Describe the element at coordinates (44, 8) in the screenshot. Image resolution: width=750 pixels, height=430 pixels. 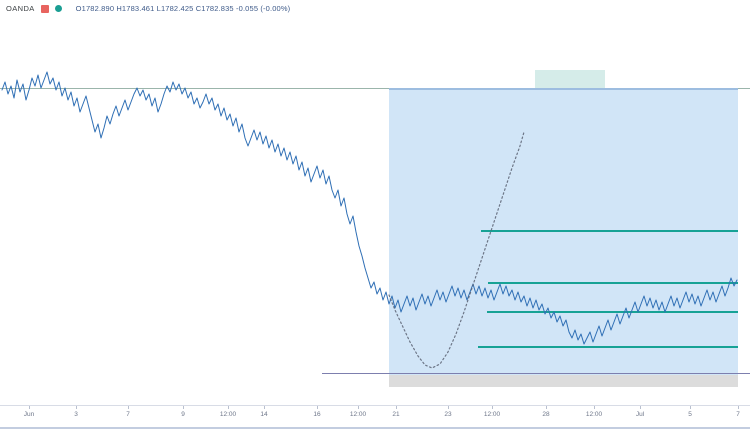
I see `red-square-icon` at that location.